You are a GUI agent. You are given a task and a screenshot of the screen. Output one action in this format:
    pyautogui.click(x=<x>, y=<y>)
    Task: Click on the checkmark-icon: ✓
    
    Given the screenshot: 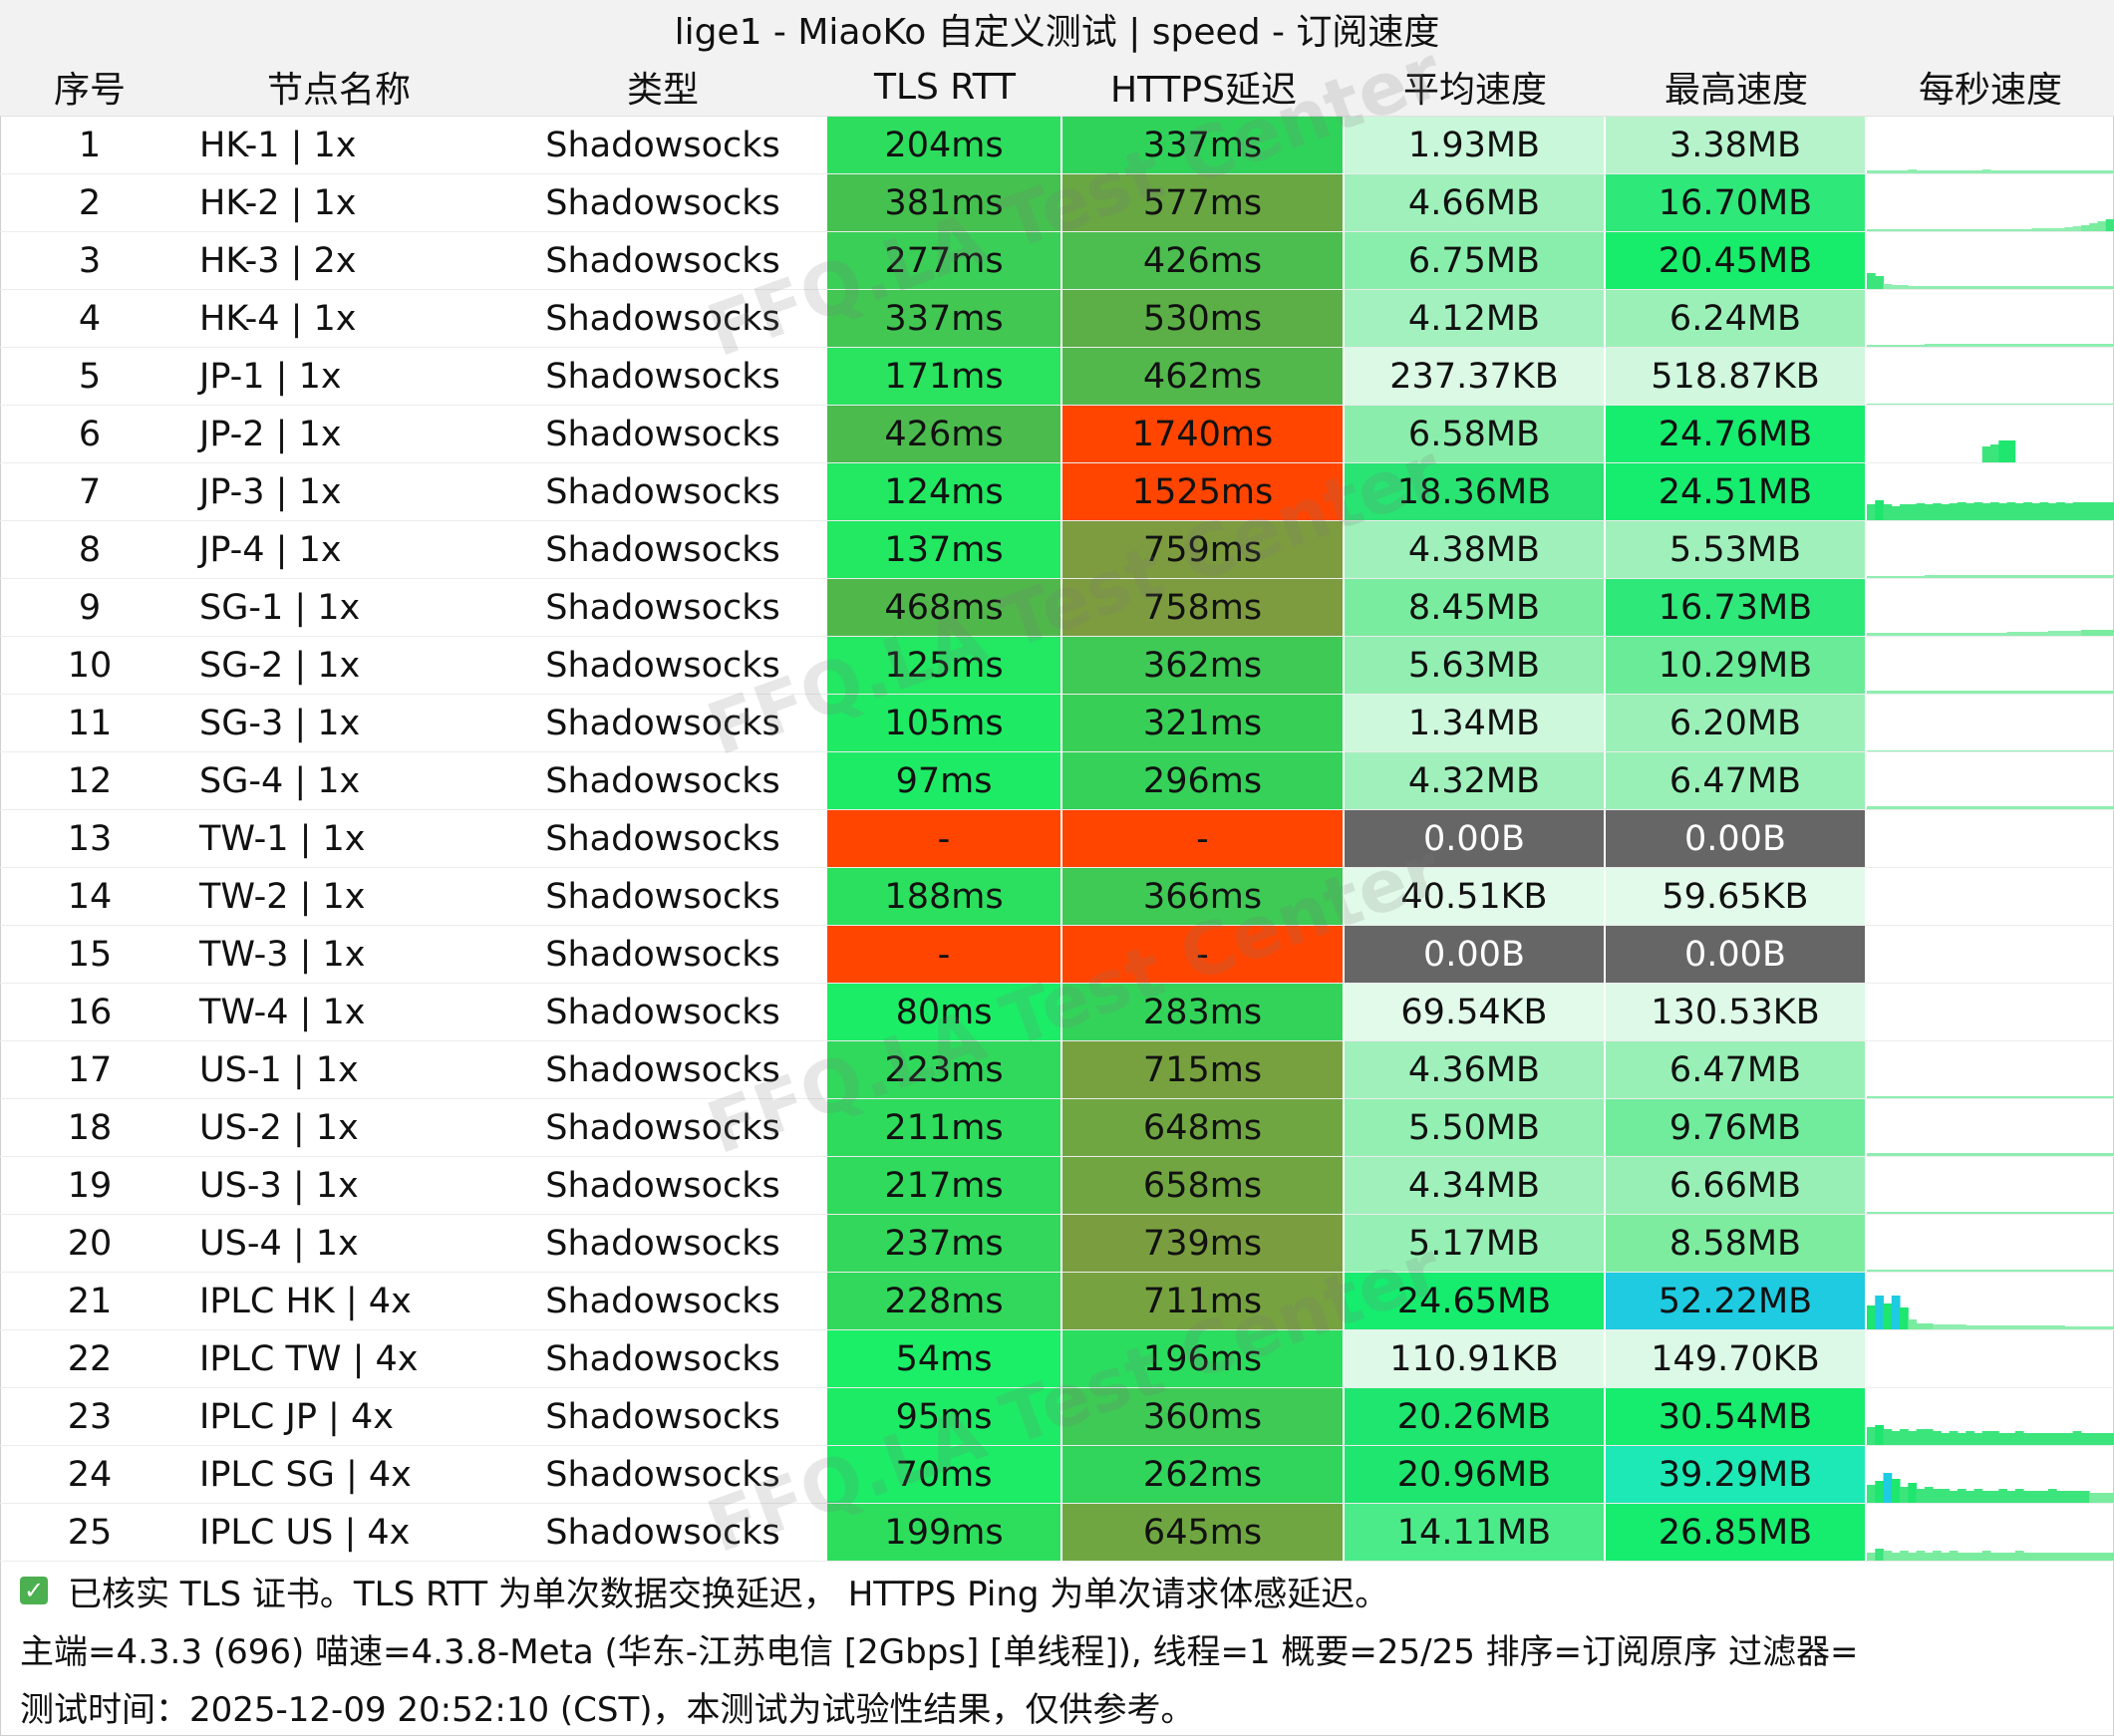 What is the action you would take?
    pyautogui.click(x=34, y=1590)
    